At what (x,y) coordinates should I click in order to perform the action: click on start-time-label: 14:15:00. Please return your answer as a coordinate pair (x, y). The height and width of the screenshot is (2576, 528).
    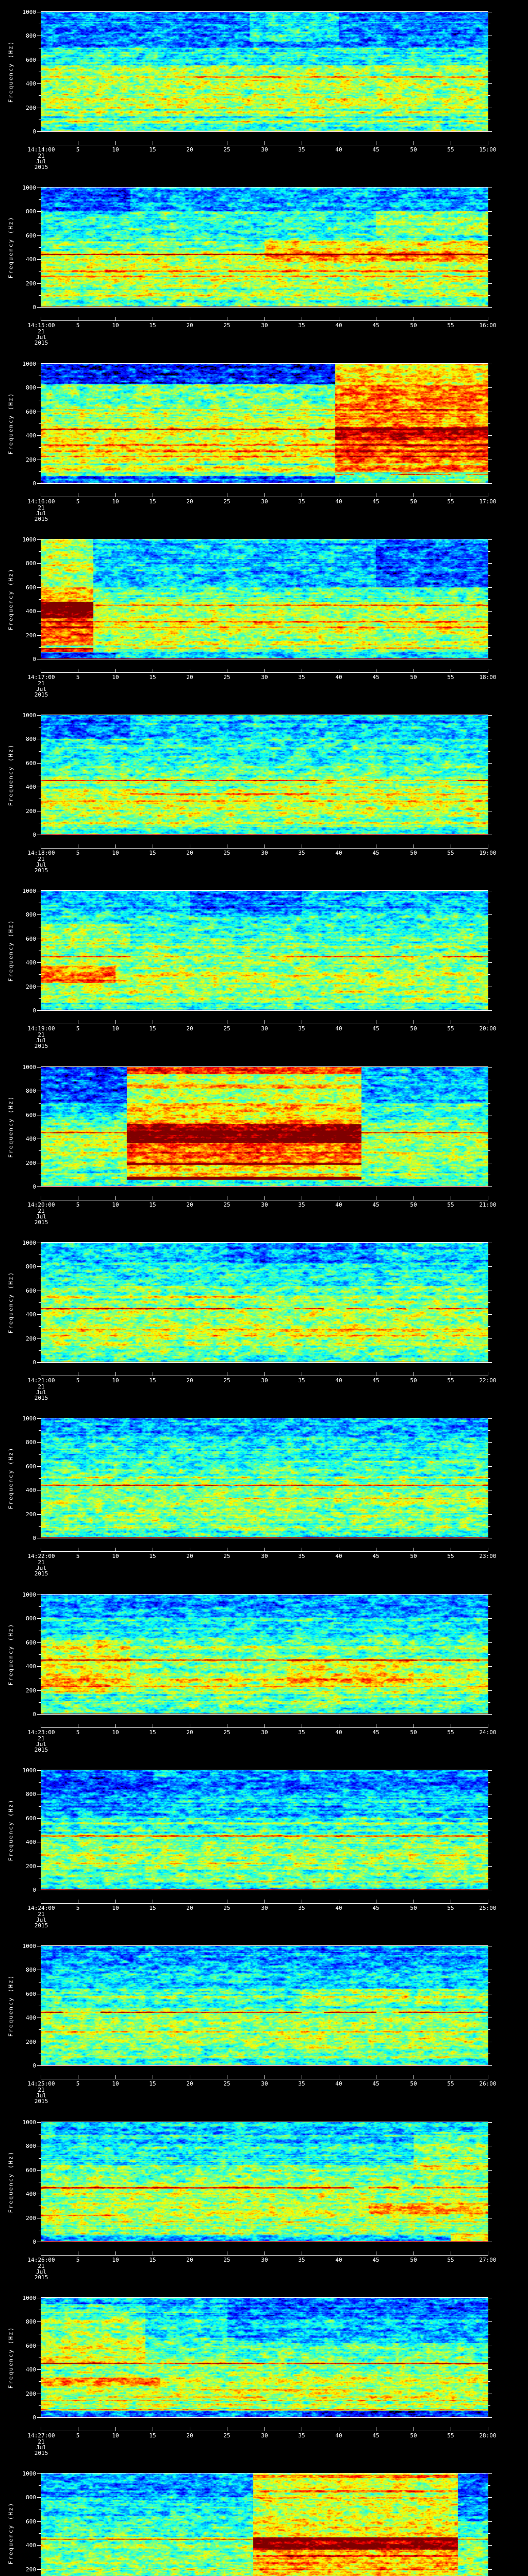
    Looking at the image, I should click on (41, 325).